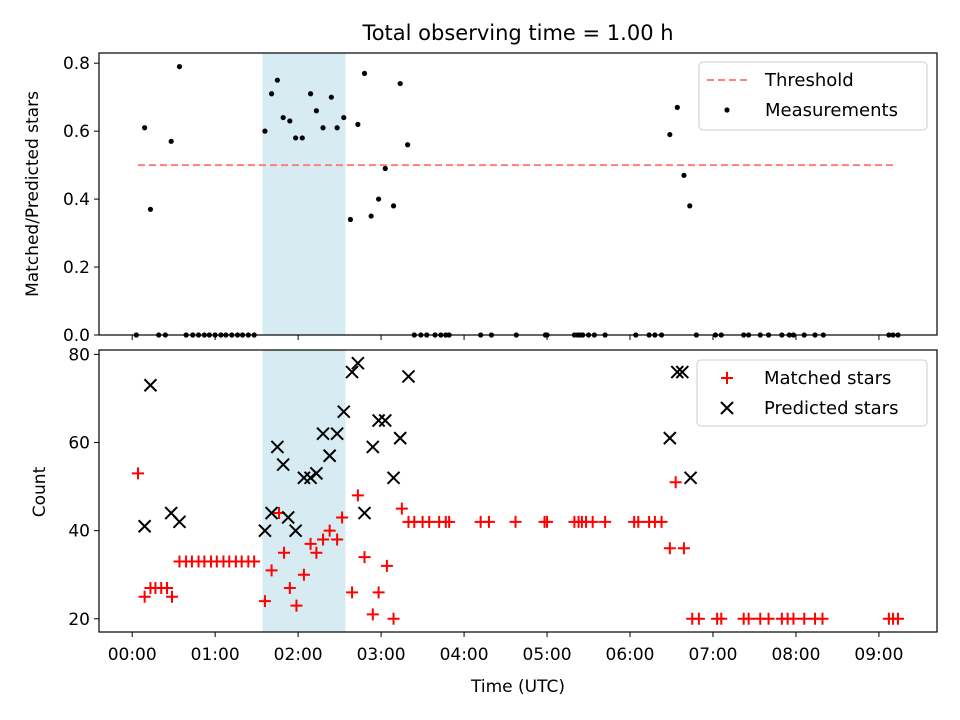 The height and width of the screenshot is (720, 960). Describe the element at coordinates (33, 194) in the screenshot. I see `ratio-y-axis-label: Matched/Predicted stars` at that location.